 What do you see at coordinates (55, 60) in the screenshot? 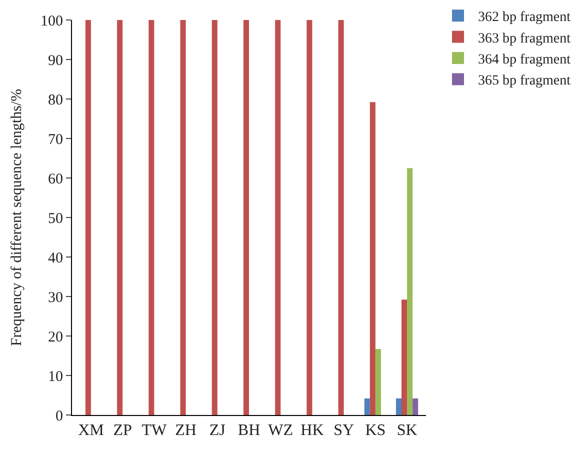
I see `y-tick-label: 90` at bounding box center [55, 60].